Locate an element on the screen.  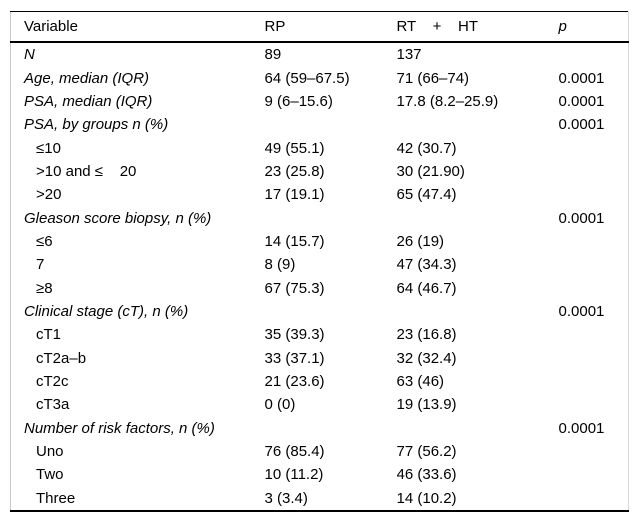
column-header-rt-ht: RT + HT is located at coordinates (473, 27).